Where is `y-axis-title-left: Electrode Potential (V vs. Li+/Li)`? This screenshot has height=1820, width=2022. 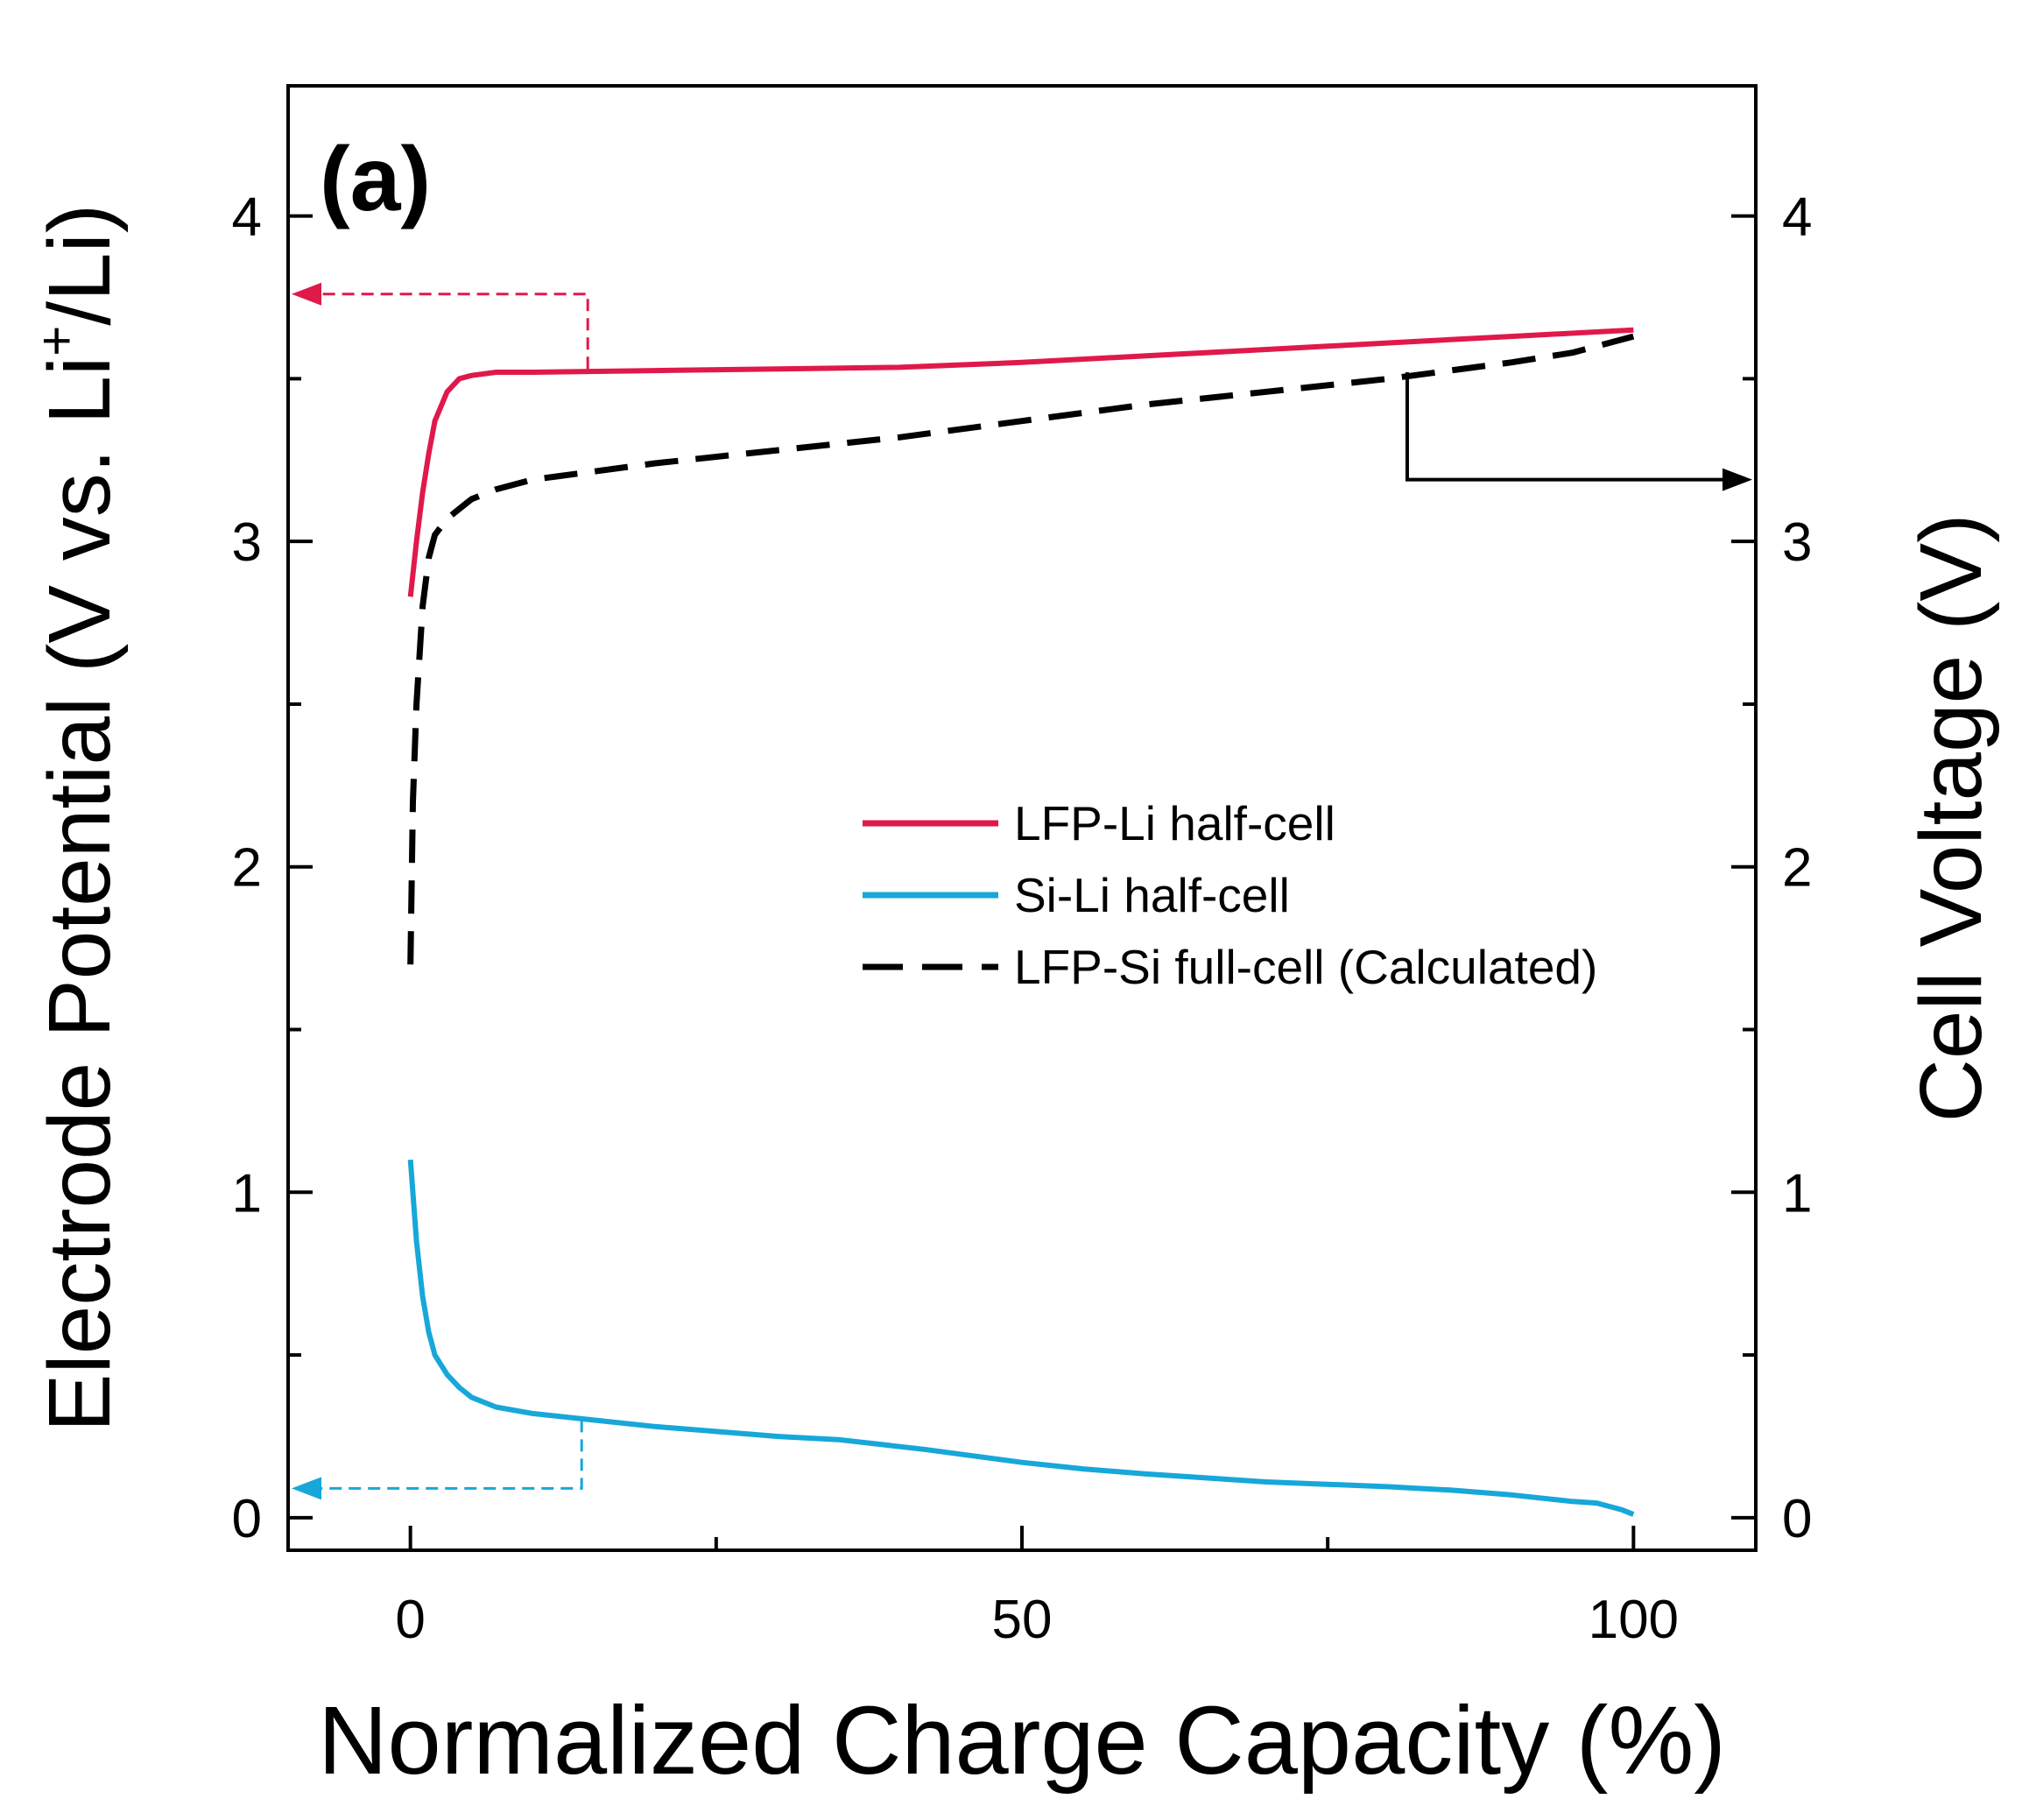
y-axis-title-left: Electrode Potential (V vs. Li+/Li) is located at coordinates (78, 818).